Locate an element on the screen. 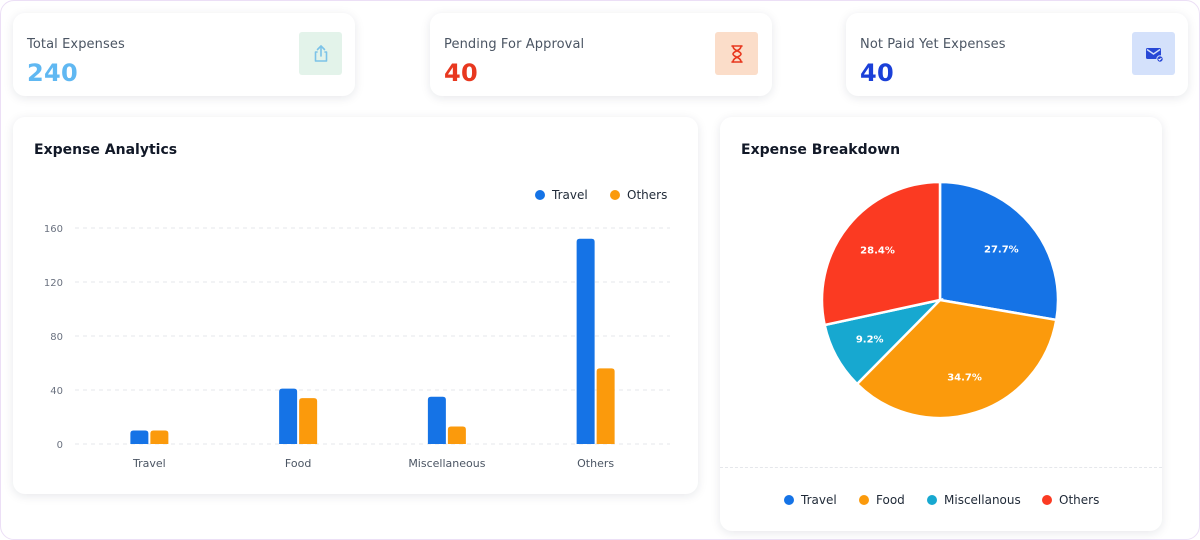 The image size is (1200, 540). panel-title: Expense Breakdown is located at coordinates (821, 150).